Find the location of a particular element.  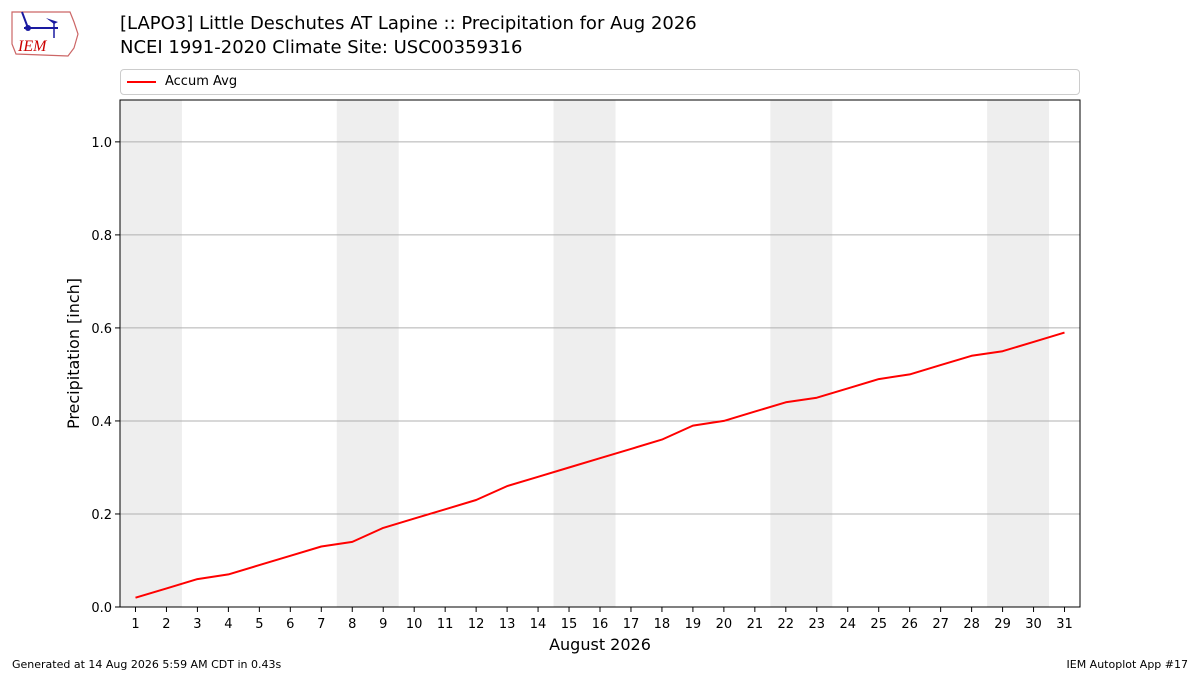

x-tick-label: 10 is located at coordinates (414, 624).